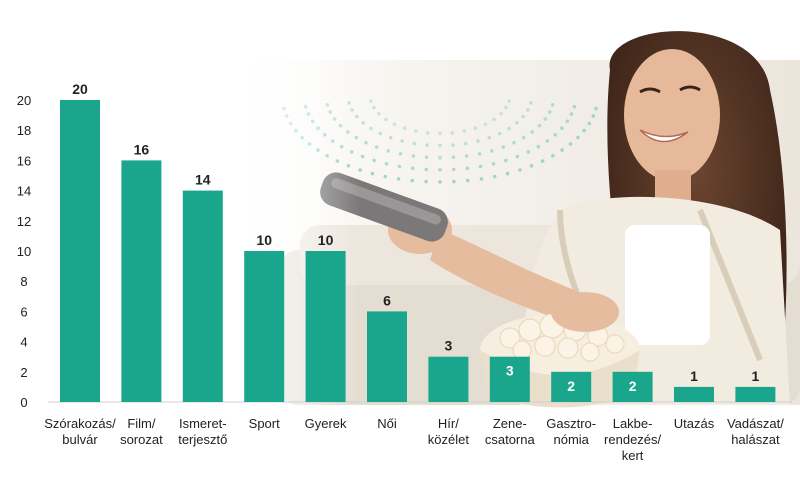 This screenshot has height=480, width=800. I want to click on category-label: Szórakozás/bulvár, so click(80, 431).